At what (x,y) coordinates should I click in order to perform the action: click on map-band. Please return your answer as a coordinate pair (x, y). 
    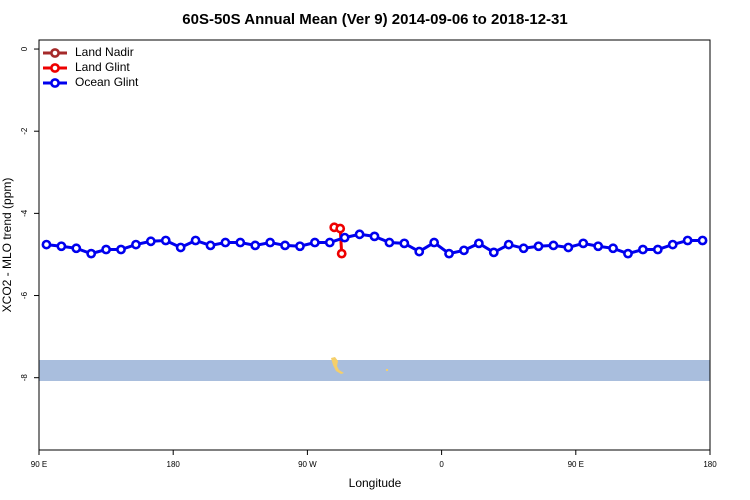
    Looking at the image, I should click on (374, 370).